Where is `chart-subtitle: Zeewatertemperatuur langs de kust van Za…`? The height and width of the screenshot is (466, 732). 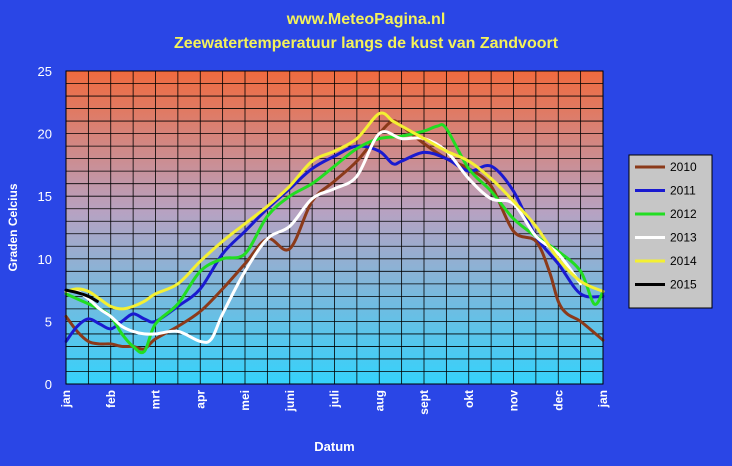
chart-subtitle: Zeewatertemperatuur langs de kust van Za… is located at coordinates (366, 43).